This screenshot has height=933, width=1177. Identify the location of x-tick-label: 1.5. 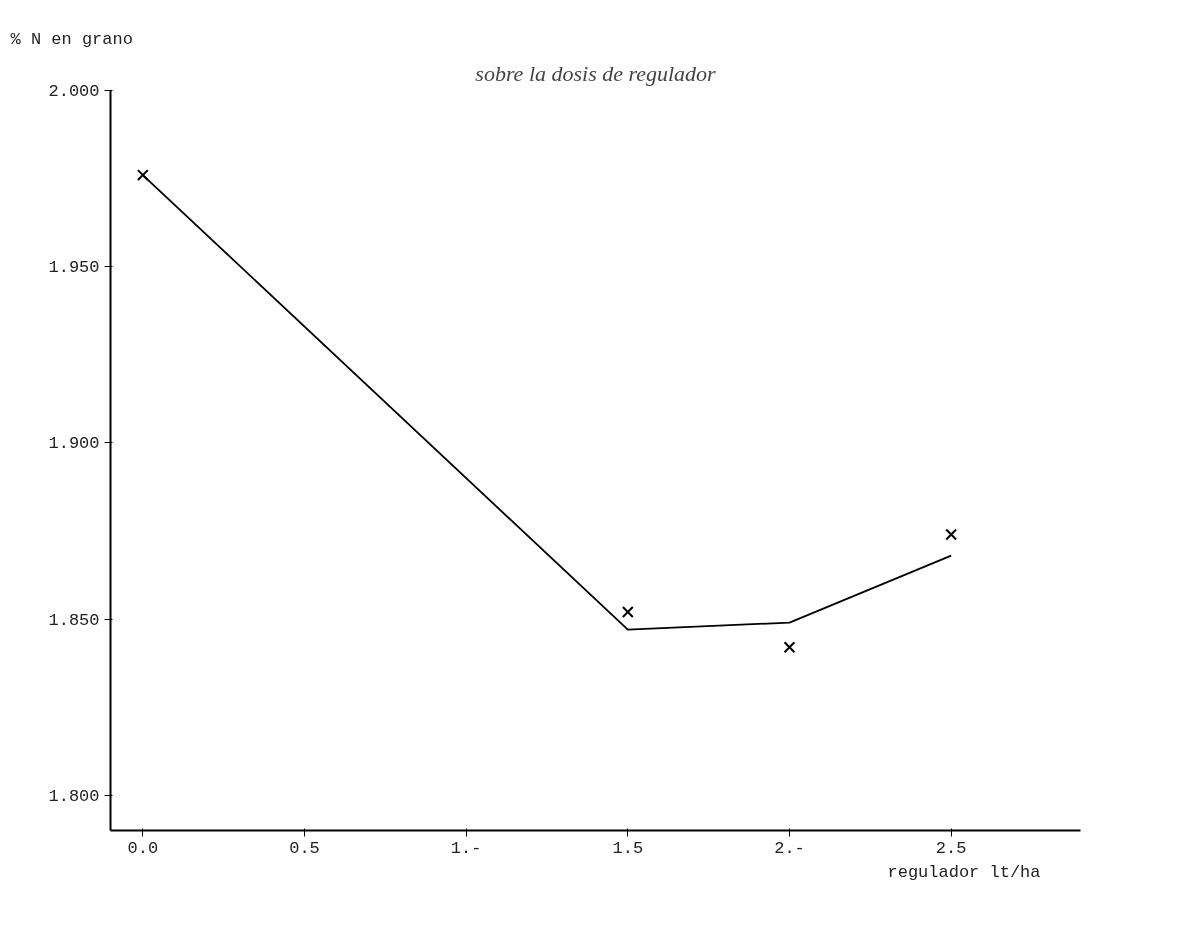
(628, 848).